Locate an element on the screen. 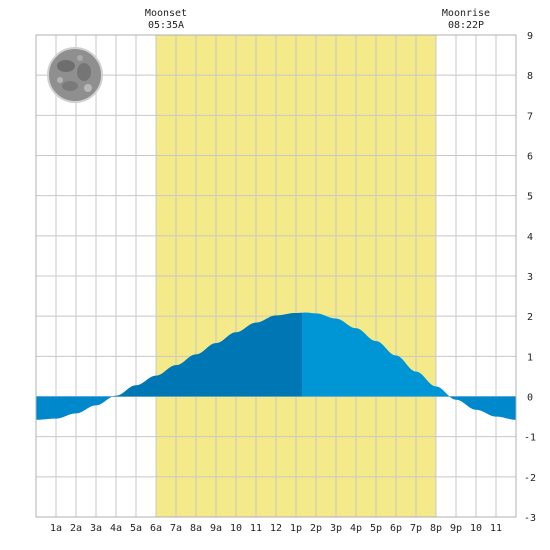  y-tick-label: 9 is located at coordinates (530, 36).